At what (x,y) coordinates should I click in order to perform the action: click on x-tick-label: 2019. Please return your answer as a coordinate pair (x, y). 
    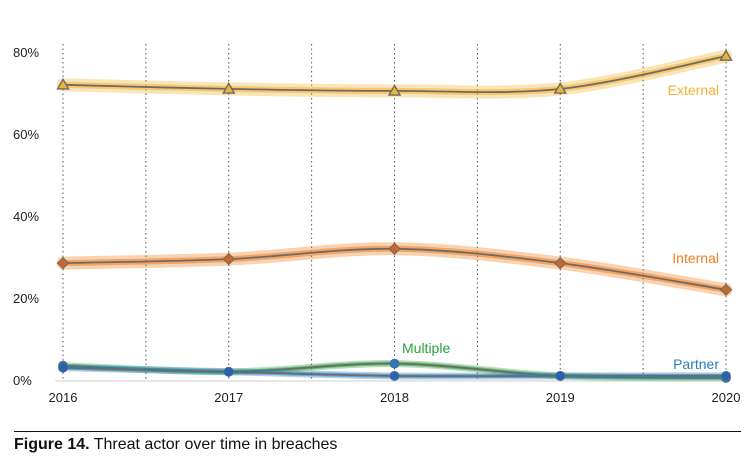
    Looking at the image, I should click on (560, 397).